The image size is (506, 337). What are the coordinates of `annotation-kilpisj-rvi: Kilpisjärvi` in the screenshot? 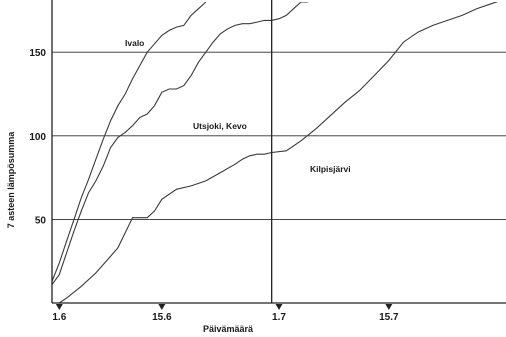 It's located at (330, 169).